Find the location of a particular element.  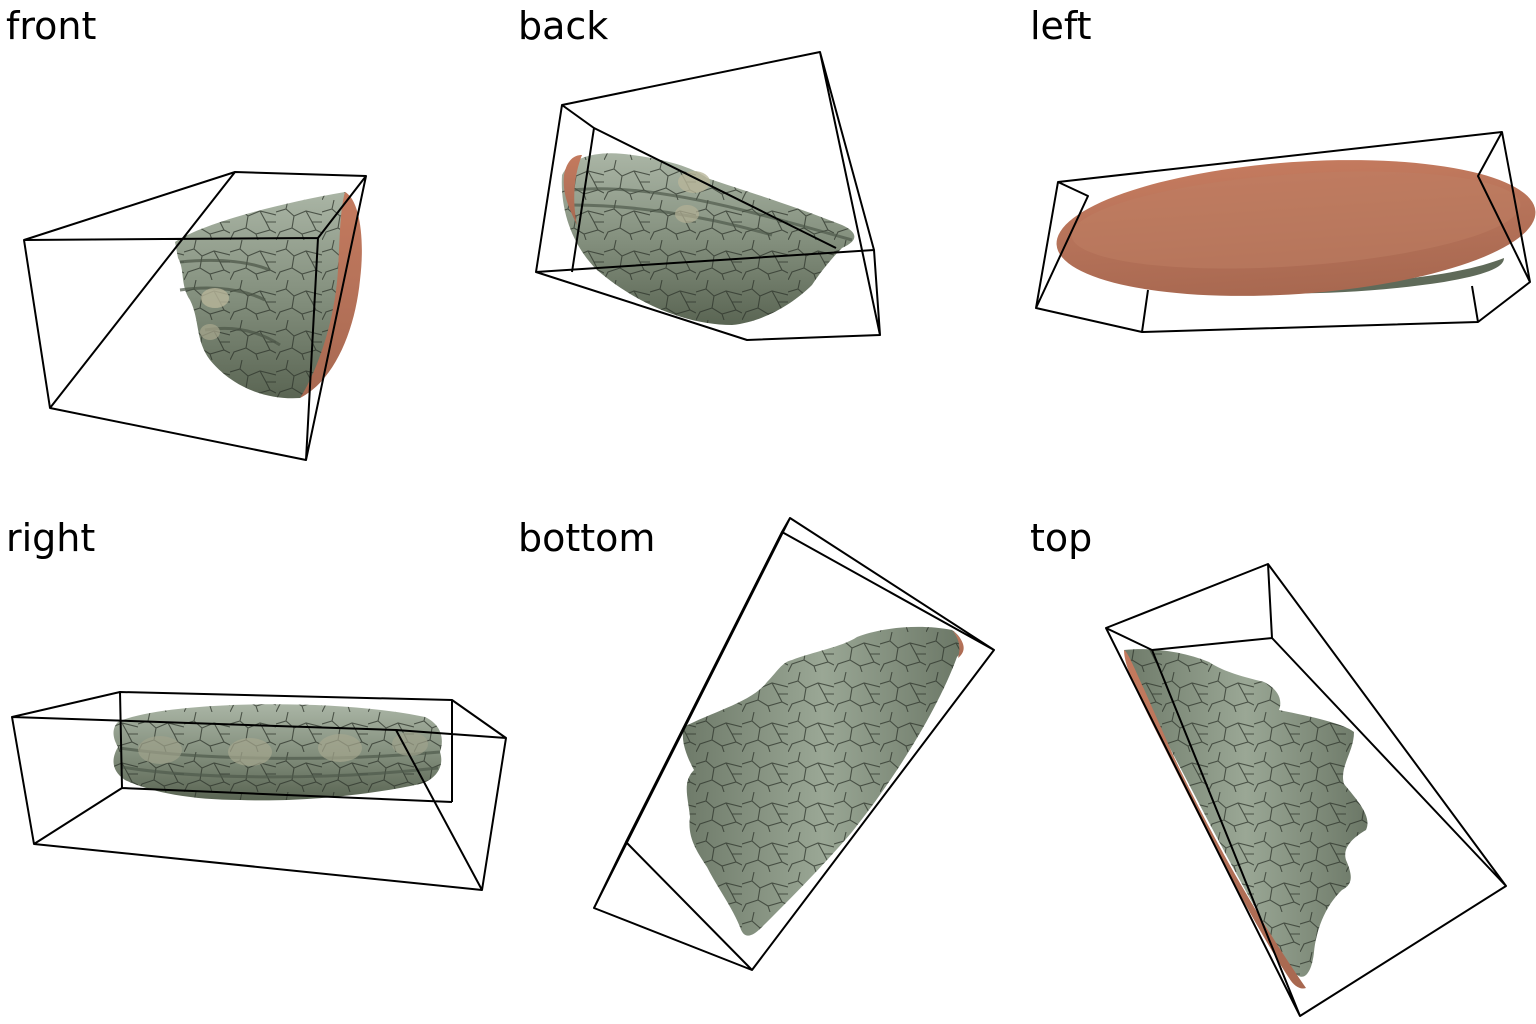

right-view-render is located at coordinates (259, 791).